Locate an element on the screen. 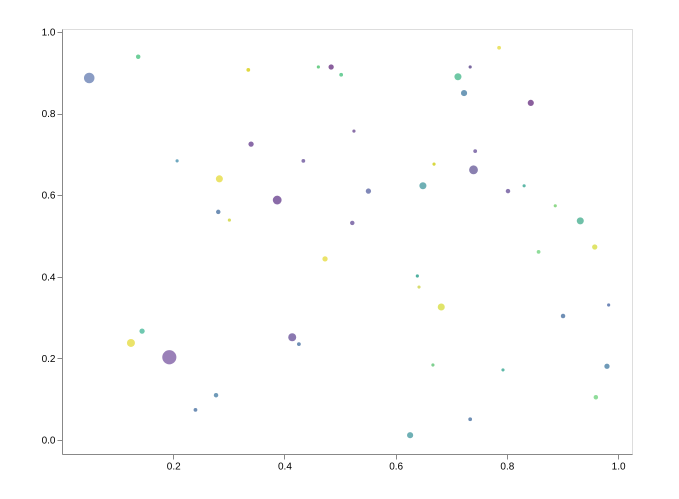 The height and width of the screenshot is (499, 679). y-tick-label: 0.6 is located at coordinates (49, 196).